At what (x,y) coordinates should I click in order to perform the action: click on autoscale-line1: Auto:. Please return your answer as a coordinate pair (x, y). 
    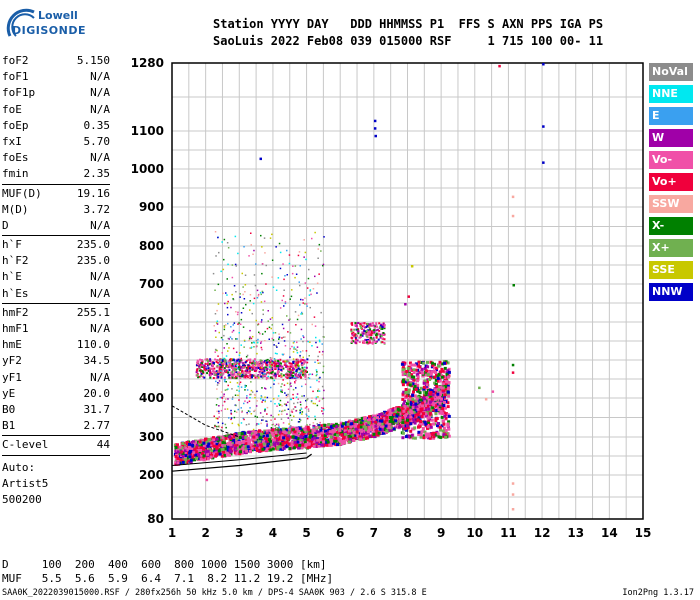
    Looking at the image, I should click on (19, 467).